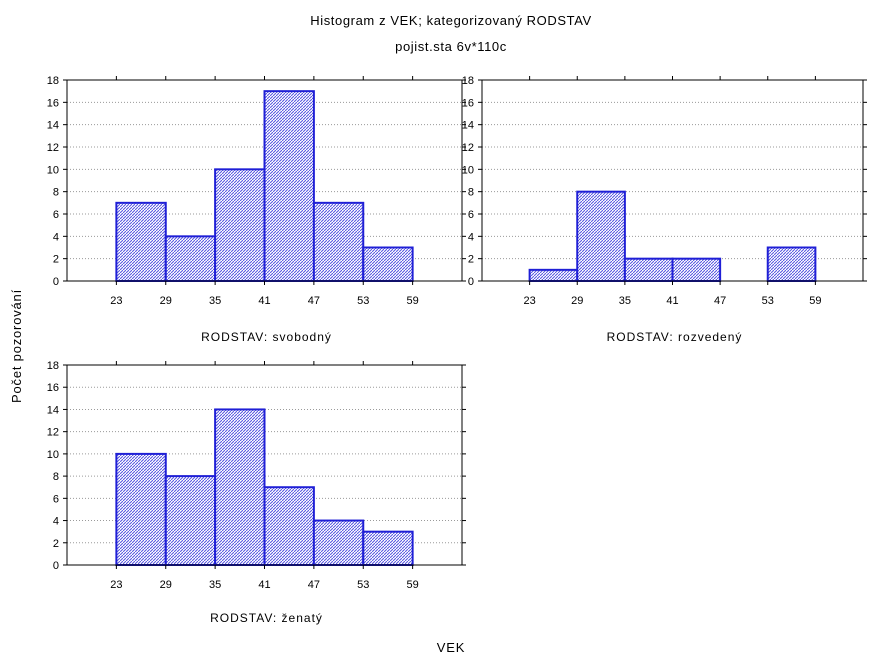 The height and width of the screenshot is (657, 874). I want to click on chart-subtitle: pojist.sta 6v*110c, so click(451, 46).